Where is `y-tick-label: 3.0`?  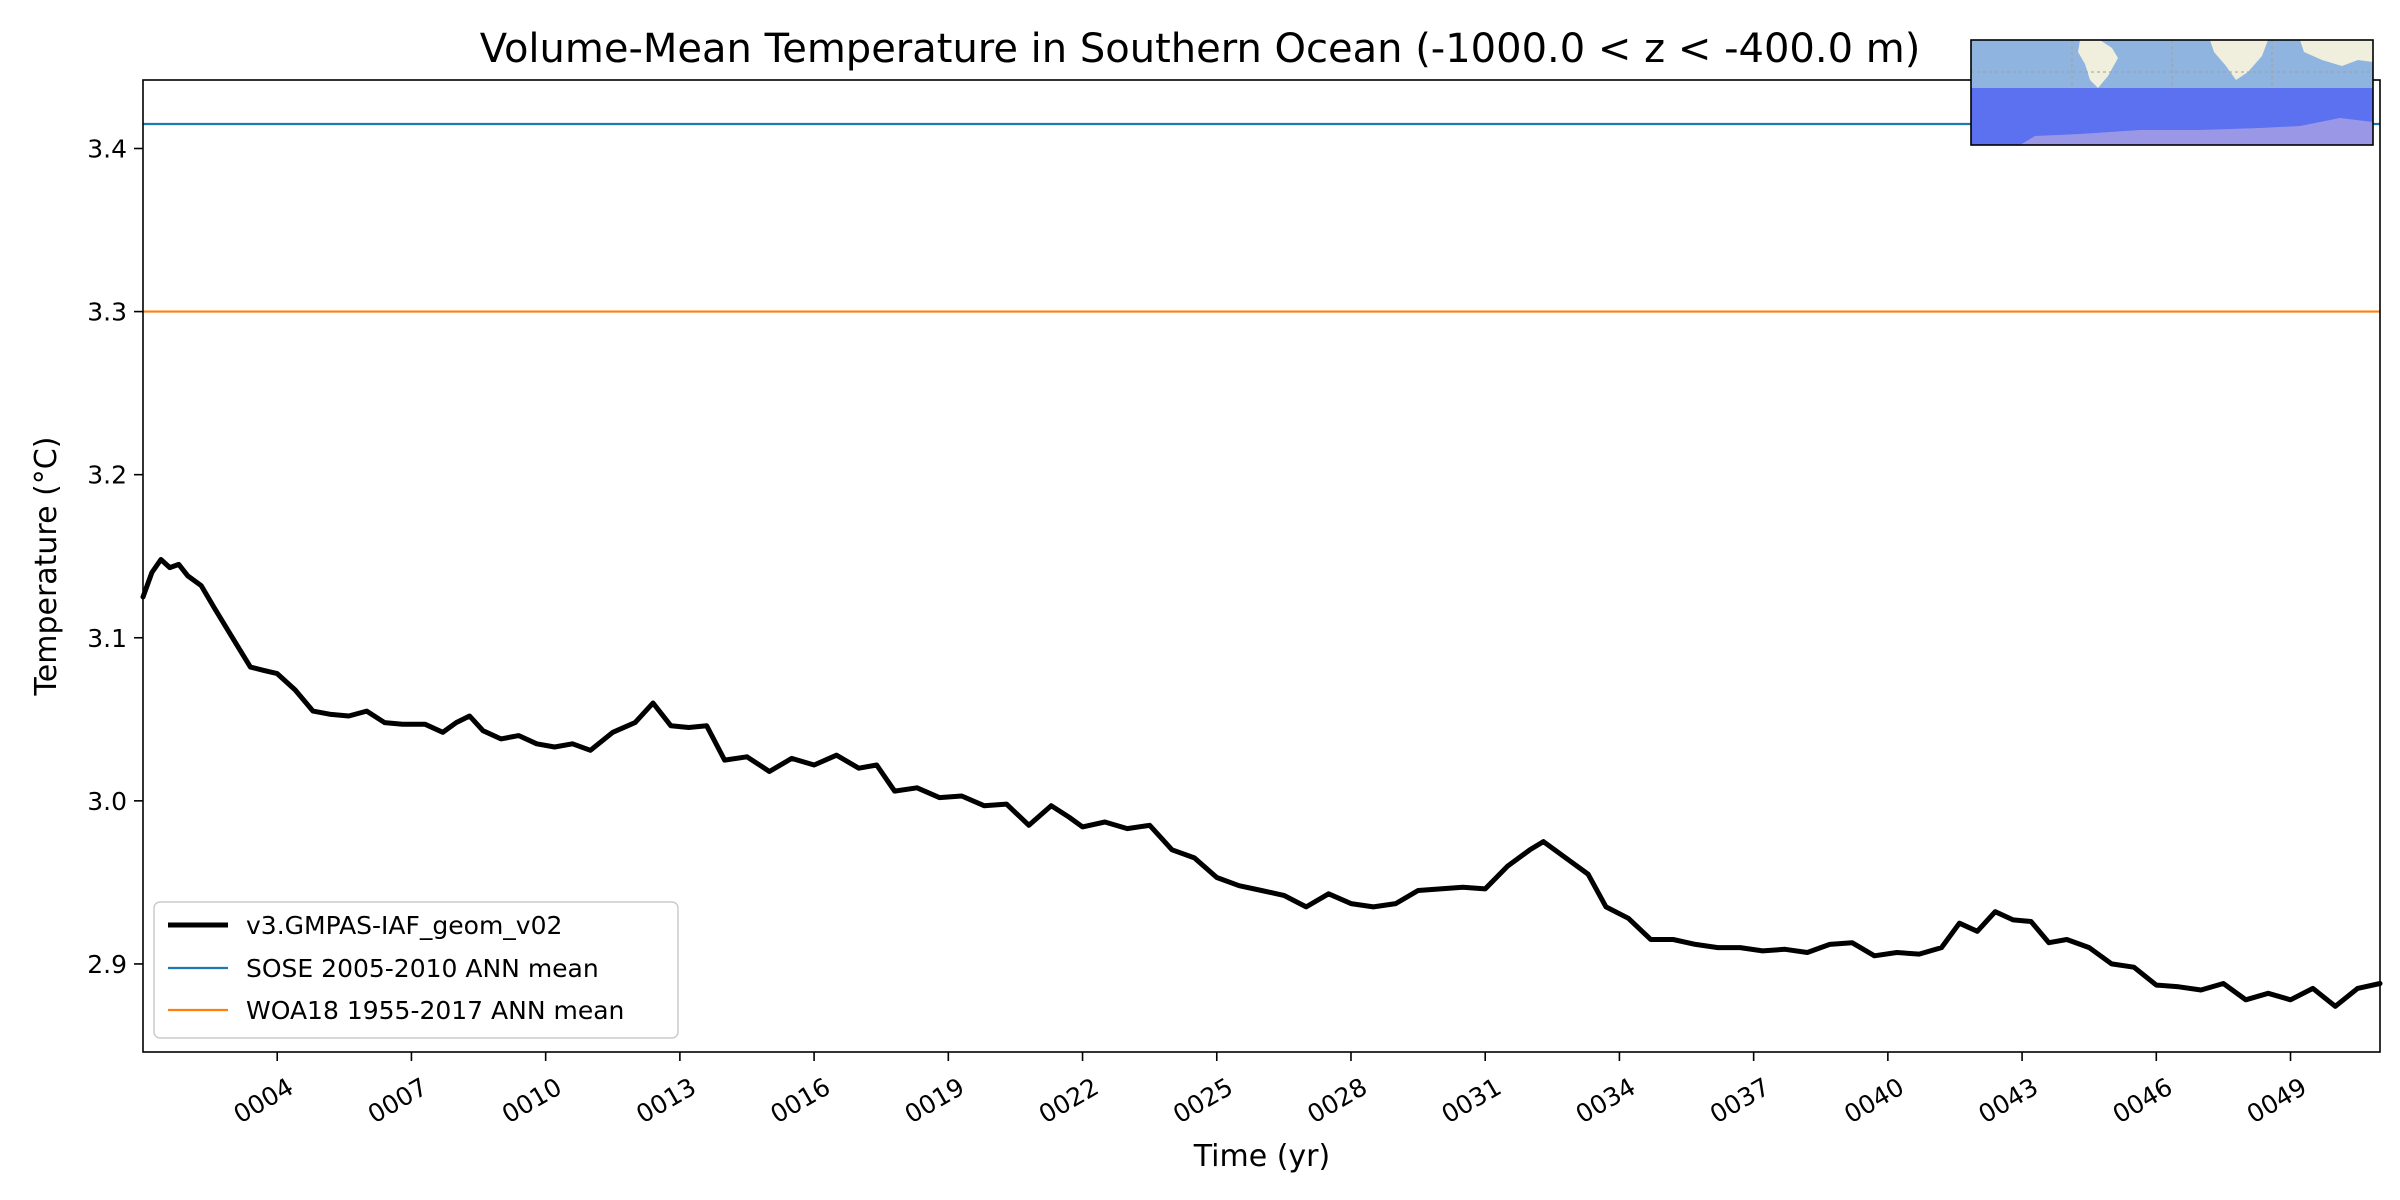
y-tick-label: 3.0 is located at coordinates (107, 801).